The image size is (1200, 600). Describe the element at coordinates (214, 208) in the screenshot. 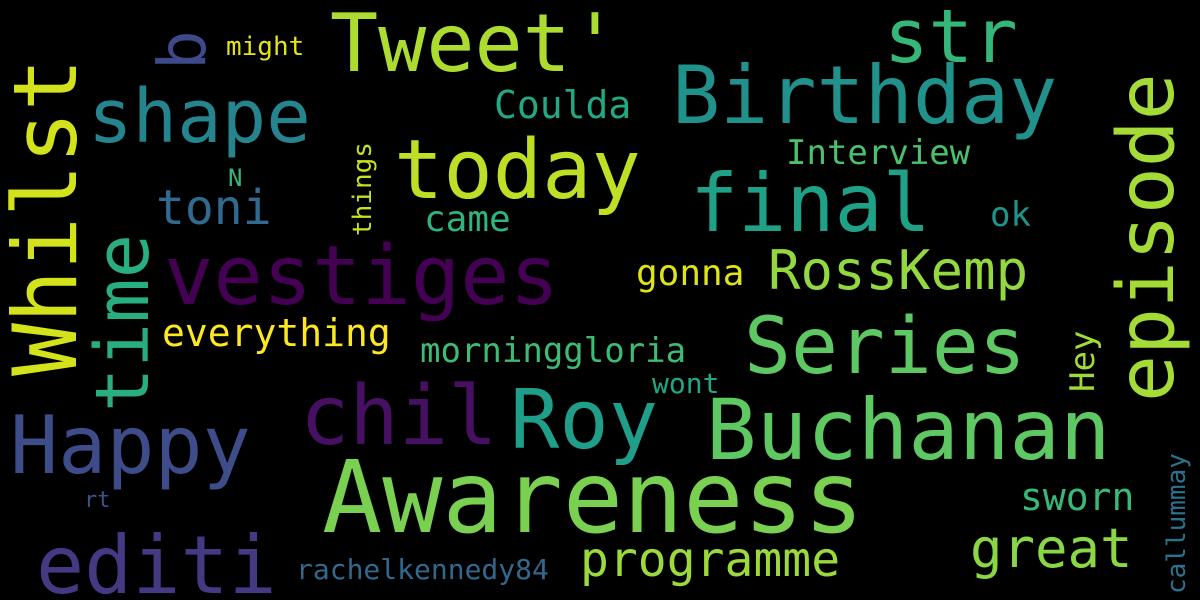

I see `word-toni: toni` at that location.